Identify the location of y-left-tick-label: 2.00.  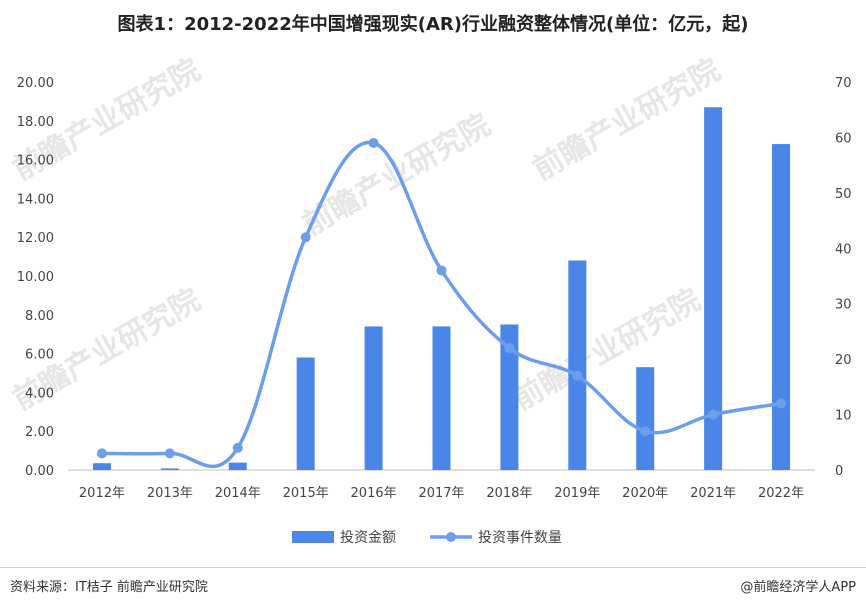
(39, 432).